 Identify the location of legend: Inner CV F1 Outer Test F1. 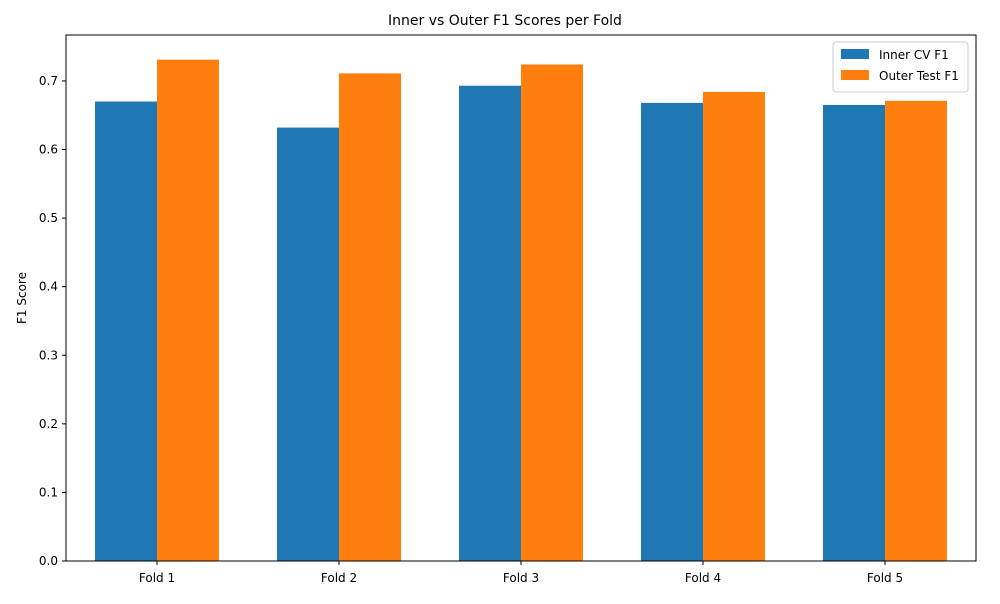
(900, 67).